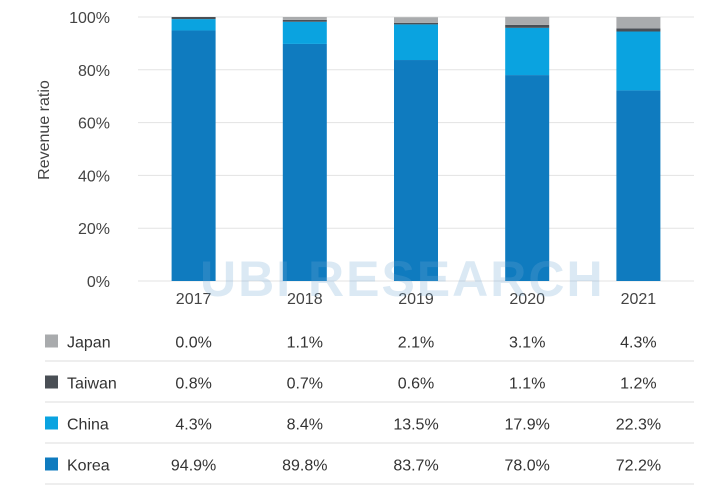 This screenshot has height=490, width=708. I want to click on x-tick-label: 2018, so click(305, 299).